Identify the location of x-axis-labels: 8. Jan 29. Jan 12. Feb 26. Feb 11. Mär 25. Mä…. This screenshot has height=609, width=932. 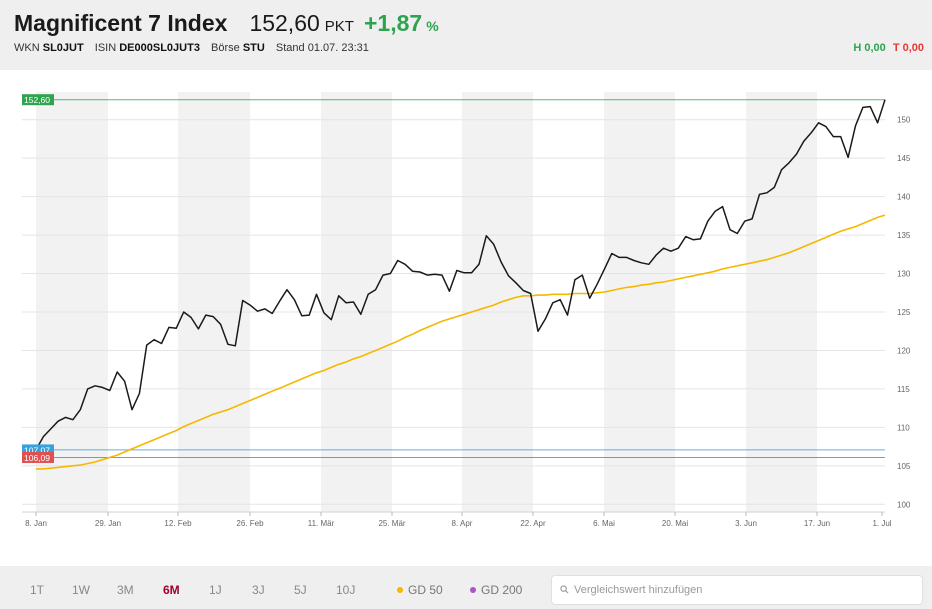
(458, 523).